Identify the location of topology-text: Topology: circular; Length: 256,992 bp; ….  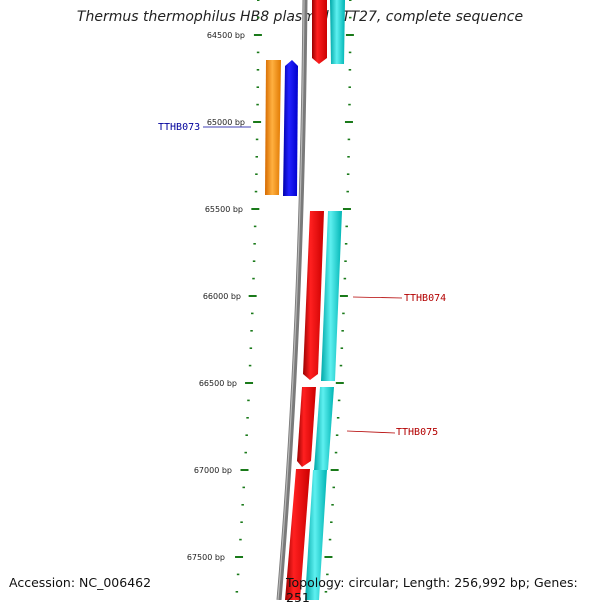
(432, 590).